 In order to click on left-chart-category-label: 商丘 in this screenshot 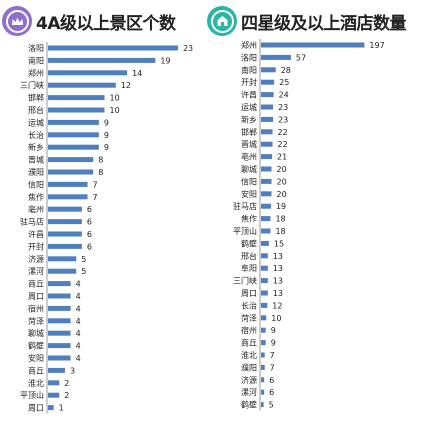, I will do `click(36, 284)`.